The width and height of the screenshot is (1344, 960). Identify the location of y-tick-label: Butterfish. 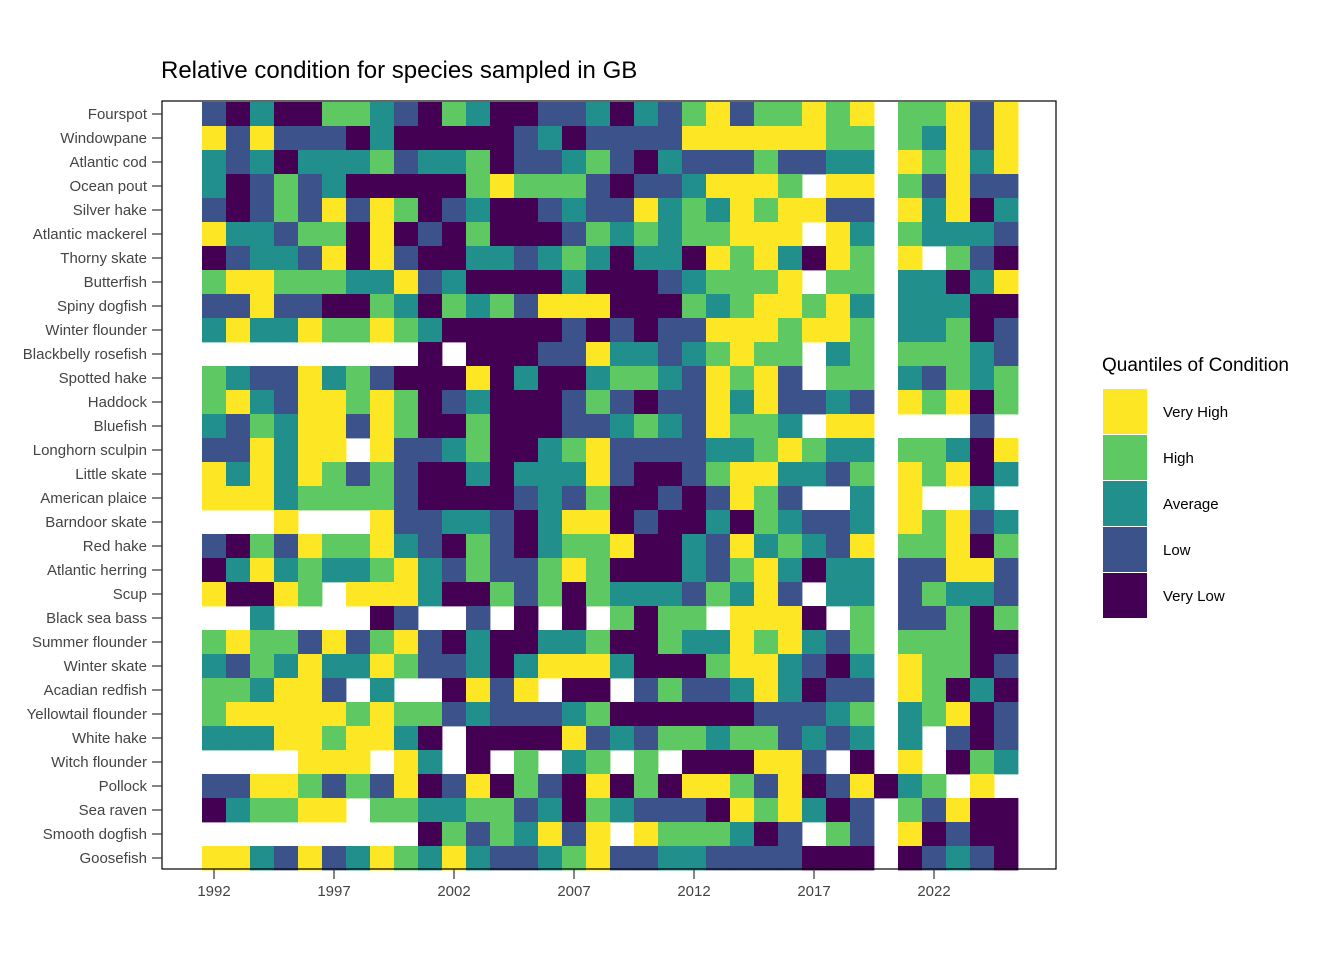
(115, 282).